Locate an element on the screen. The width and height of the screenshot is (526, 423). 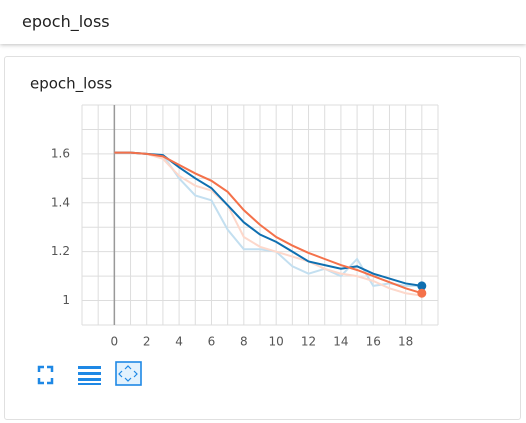
x-tick-label: 2 is located at coordinates (147, 342).